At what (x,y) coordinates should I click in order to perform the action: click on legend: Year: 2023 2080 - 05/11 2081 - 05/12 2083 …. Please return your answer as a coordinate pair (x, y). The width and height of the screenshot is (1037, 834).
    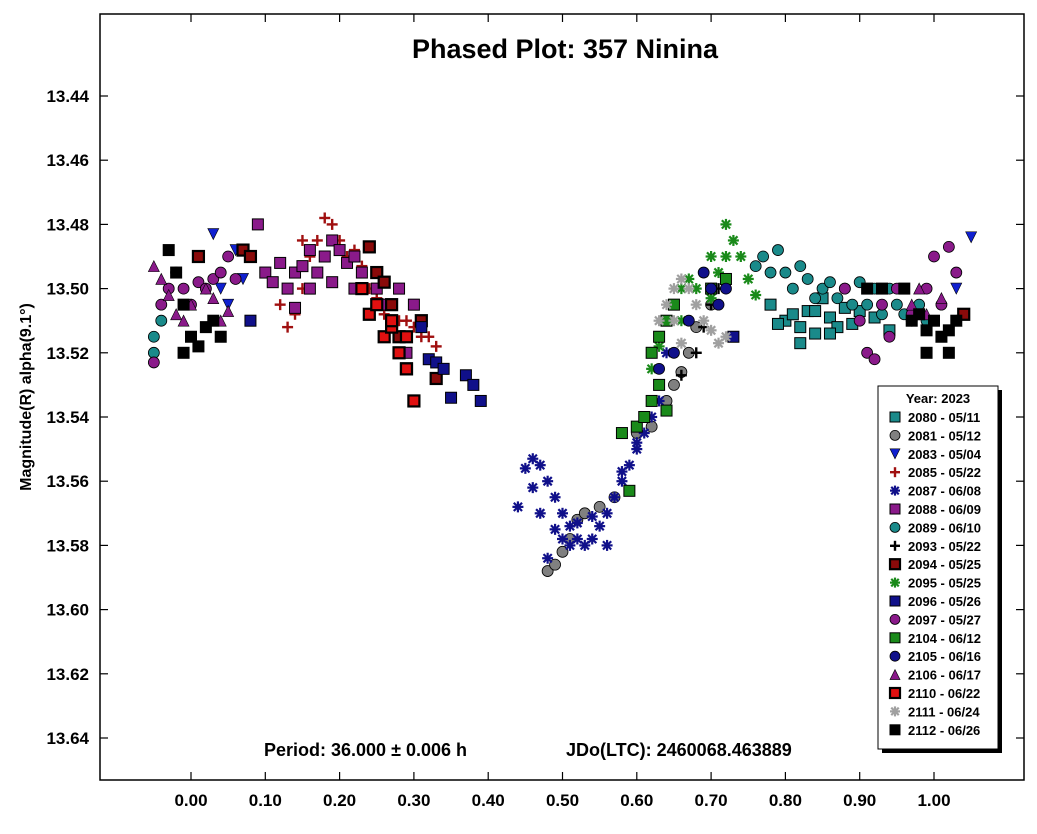
    Looking at the image, I should click on (939, 569).